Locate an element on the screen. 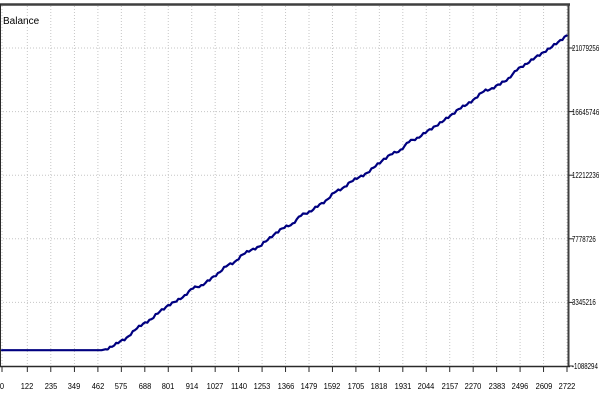 The image size is (600, 400). x-axis-label: 1818 is located at coordinates (379, 386).